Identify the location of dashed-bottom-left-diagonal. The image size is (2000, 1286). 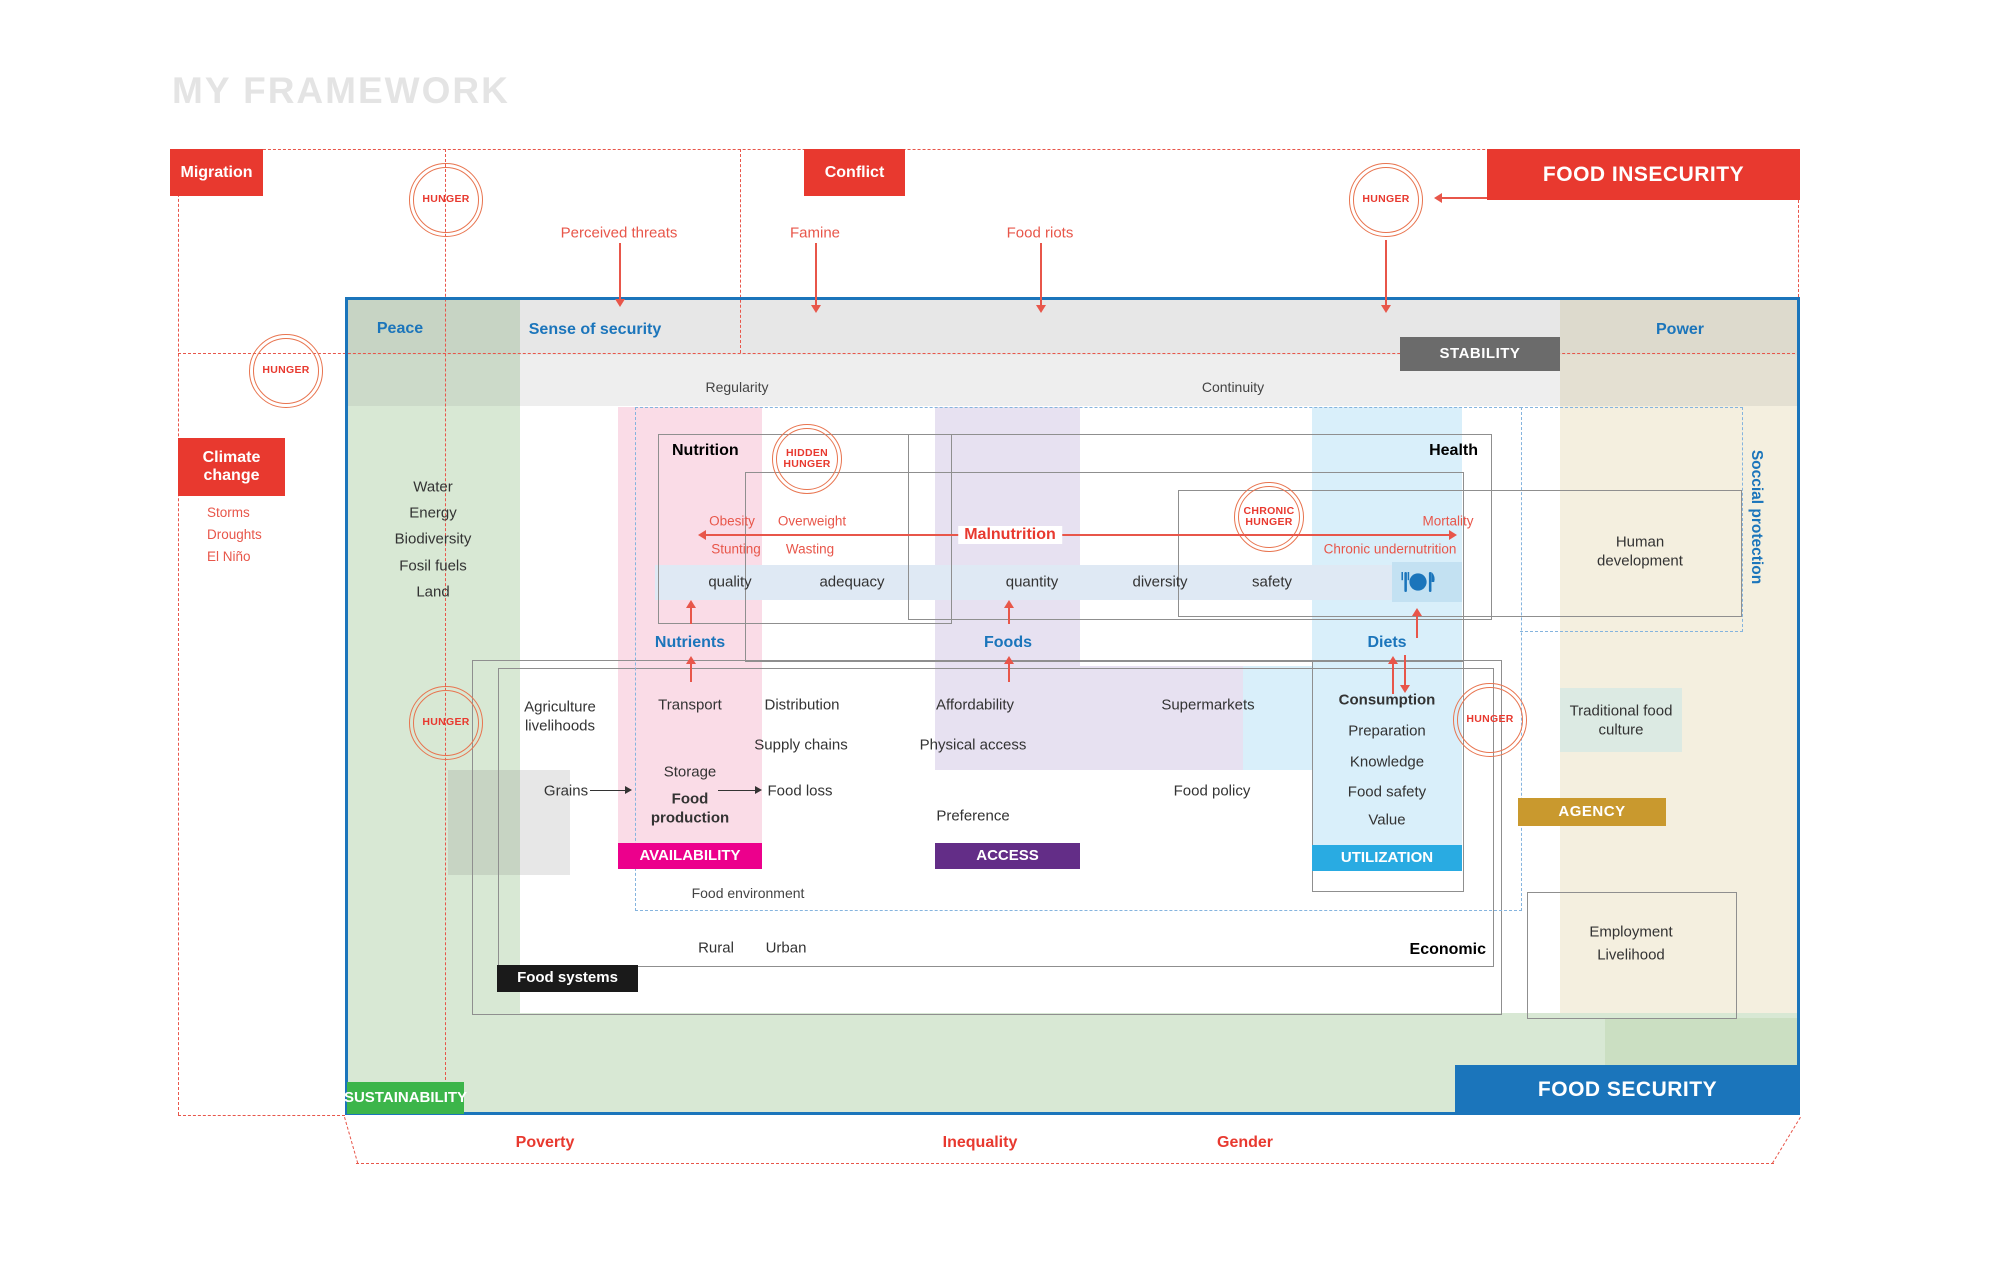
(351, 1140).